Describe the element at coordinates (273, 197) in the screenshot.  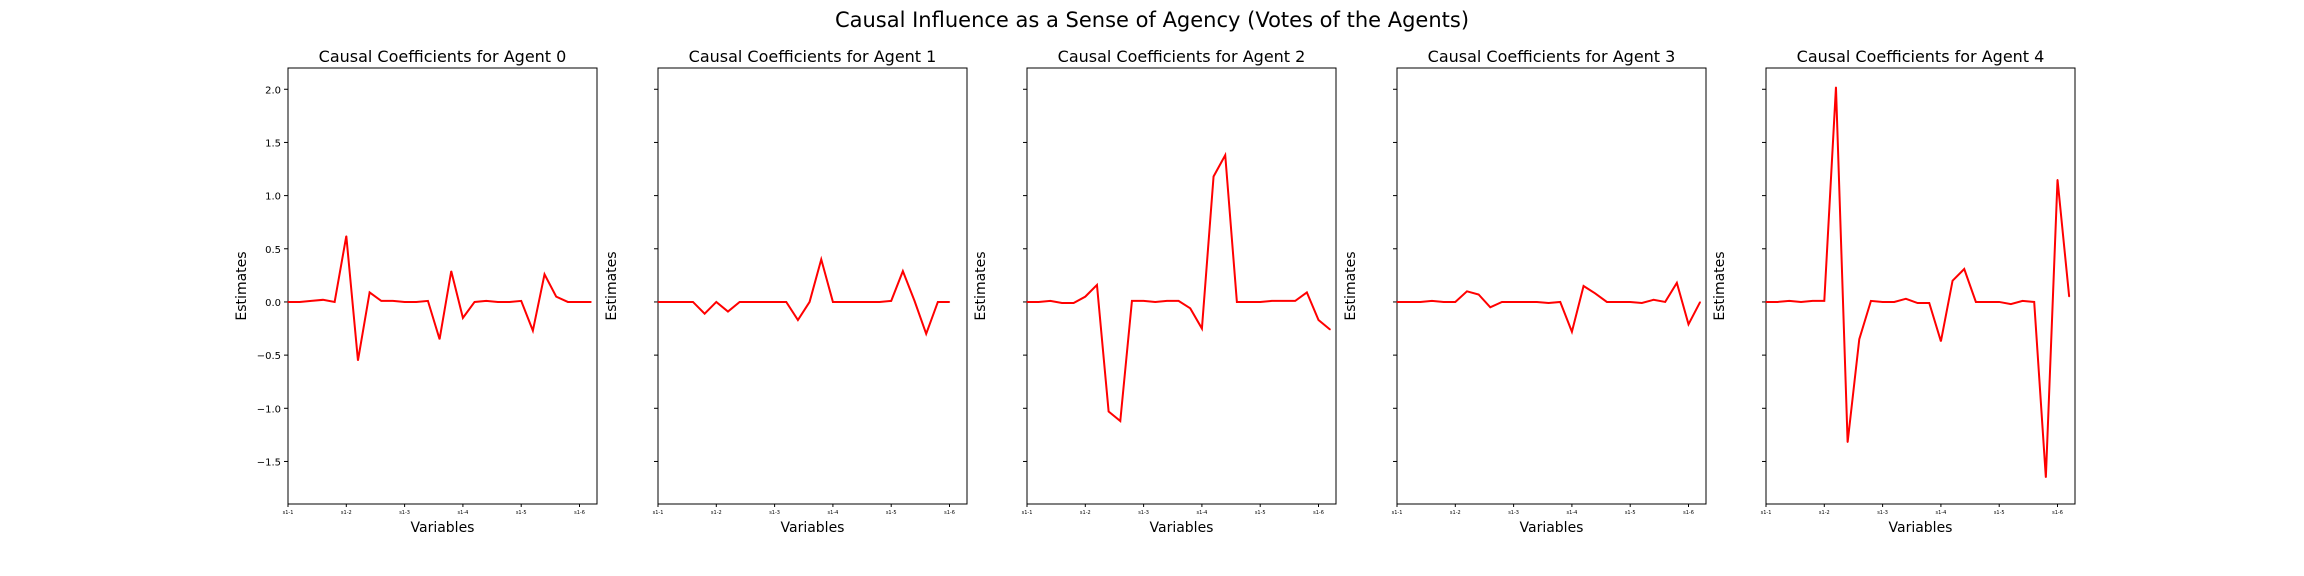
I see `y-tick-label: 1.0` at that location.